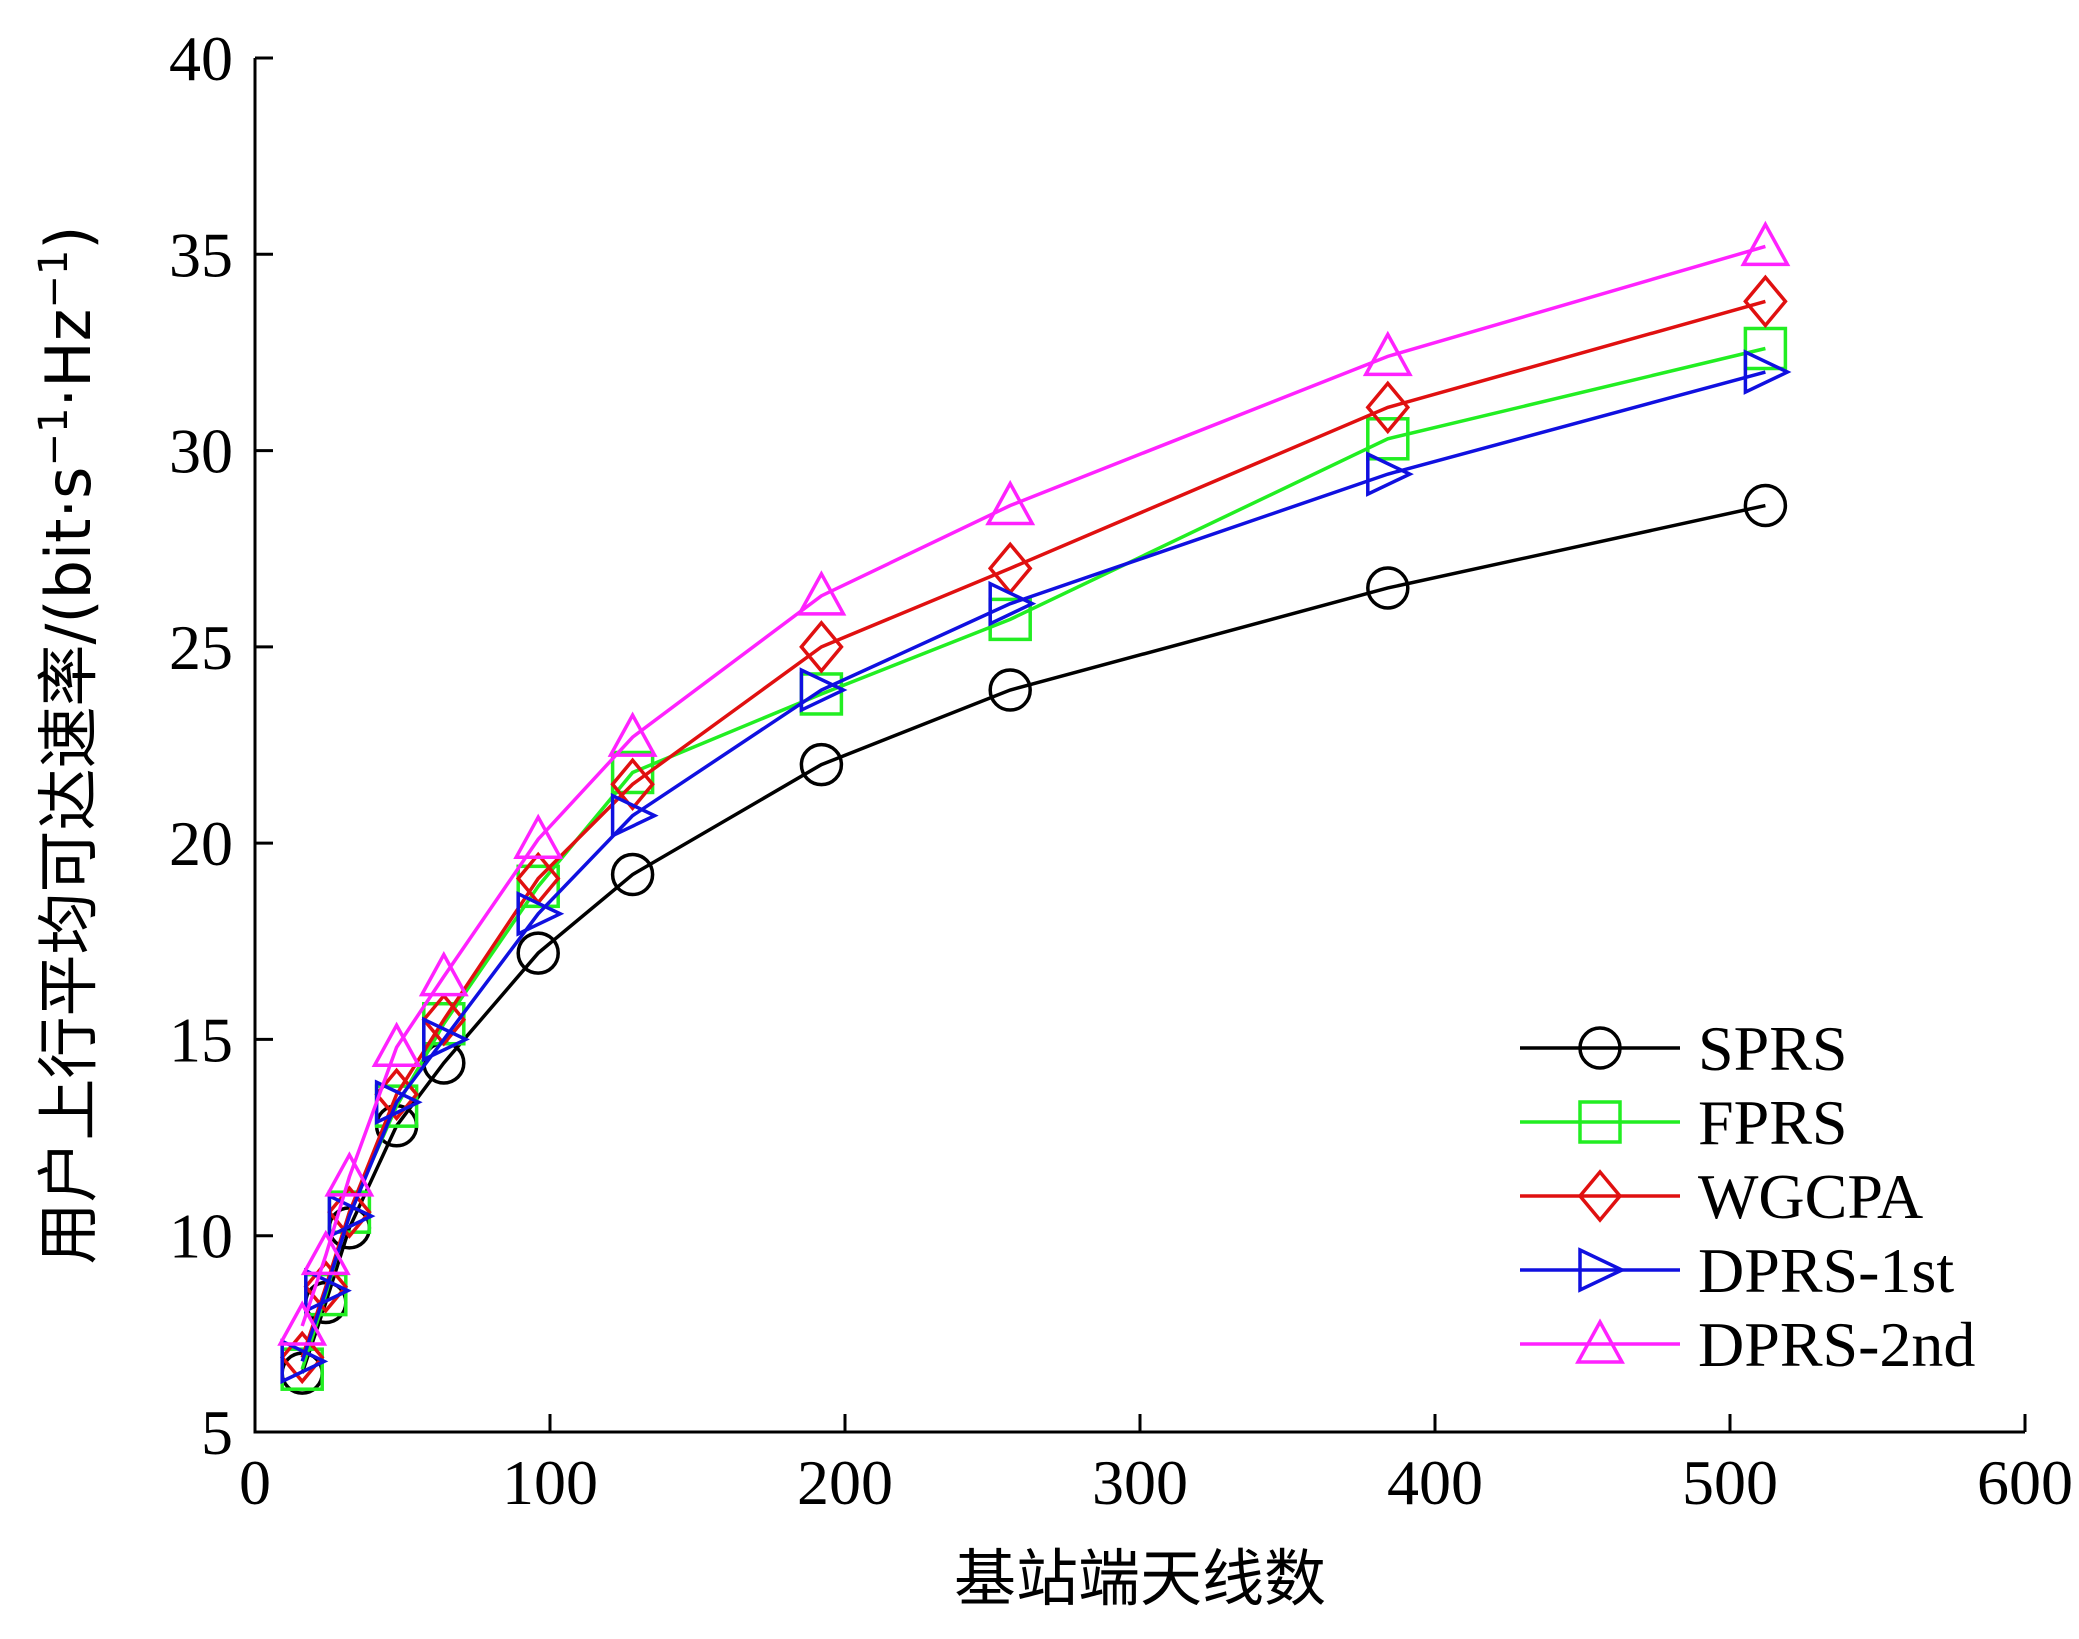 The image size is (2079, 1639). I want to click on legend-item: DPRS-2nd, so click(1747, 1344).